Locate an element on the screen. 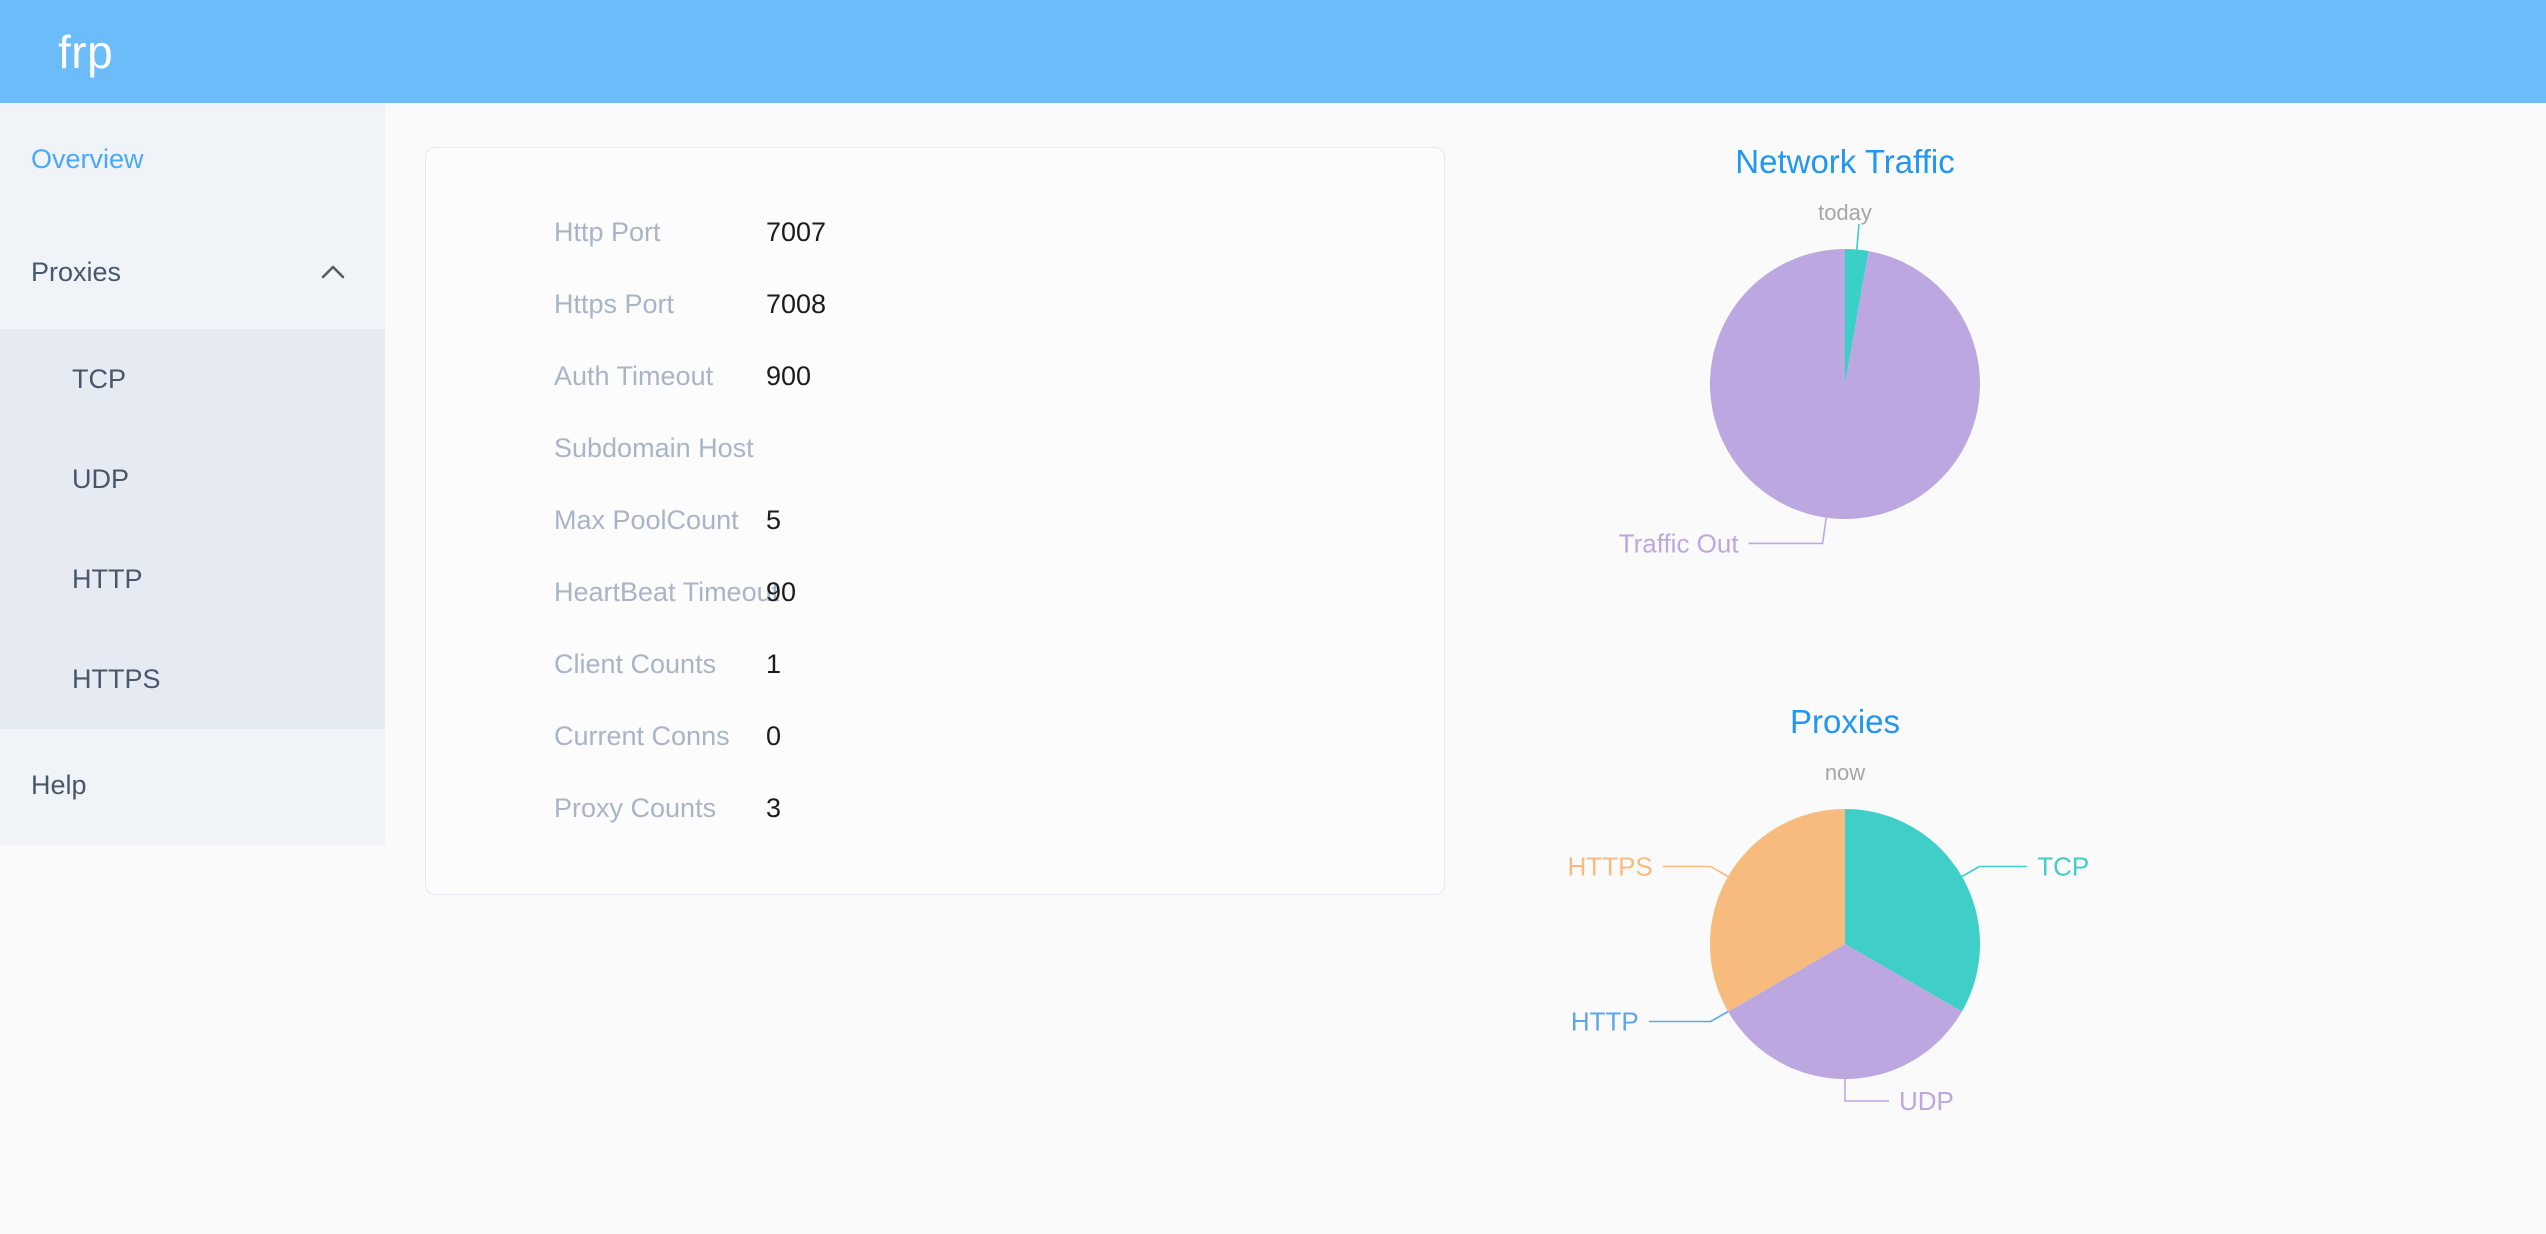 The height and width of the screenshot is (1234, 2546). sidebar-item-proxies: Proxies is located at coordinates (192, 272).